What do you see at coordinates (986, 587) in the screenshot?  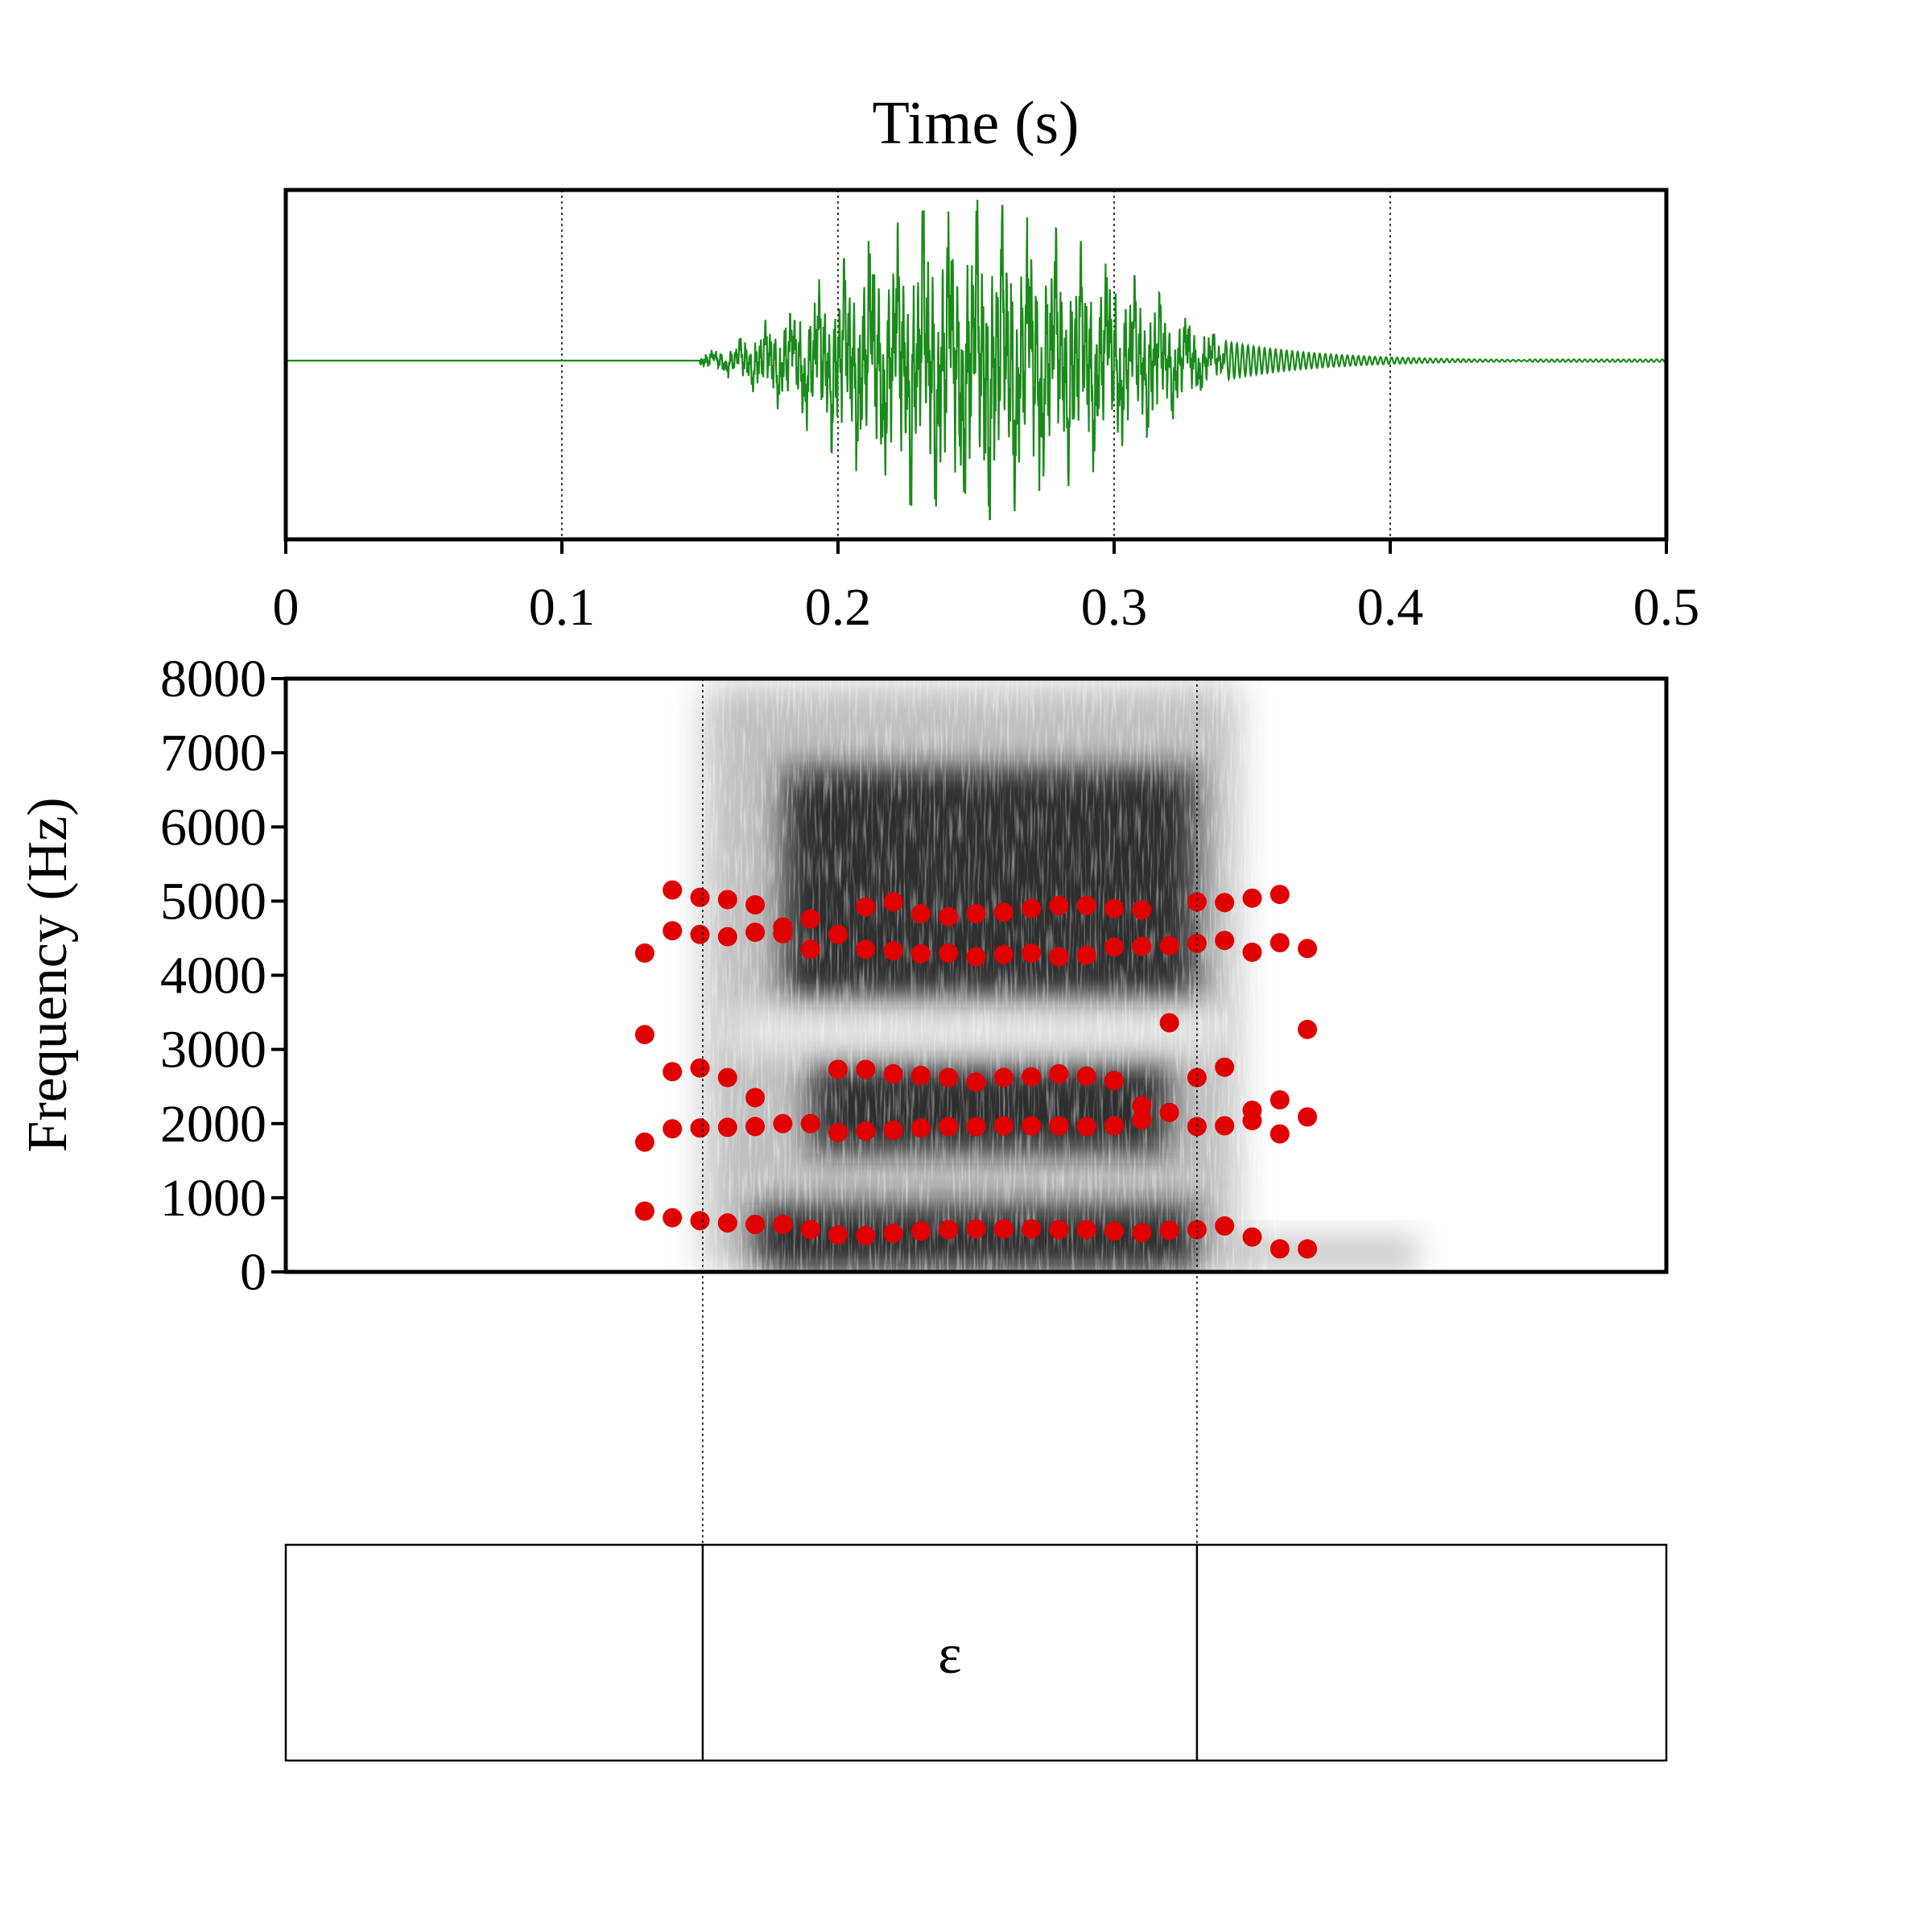 I see `x-axis: 0 0.1 0.2 0.3 0.4 0.5` at bounding box center [986, 587].